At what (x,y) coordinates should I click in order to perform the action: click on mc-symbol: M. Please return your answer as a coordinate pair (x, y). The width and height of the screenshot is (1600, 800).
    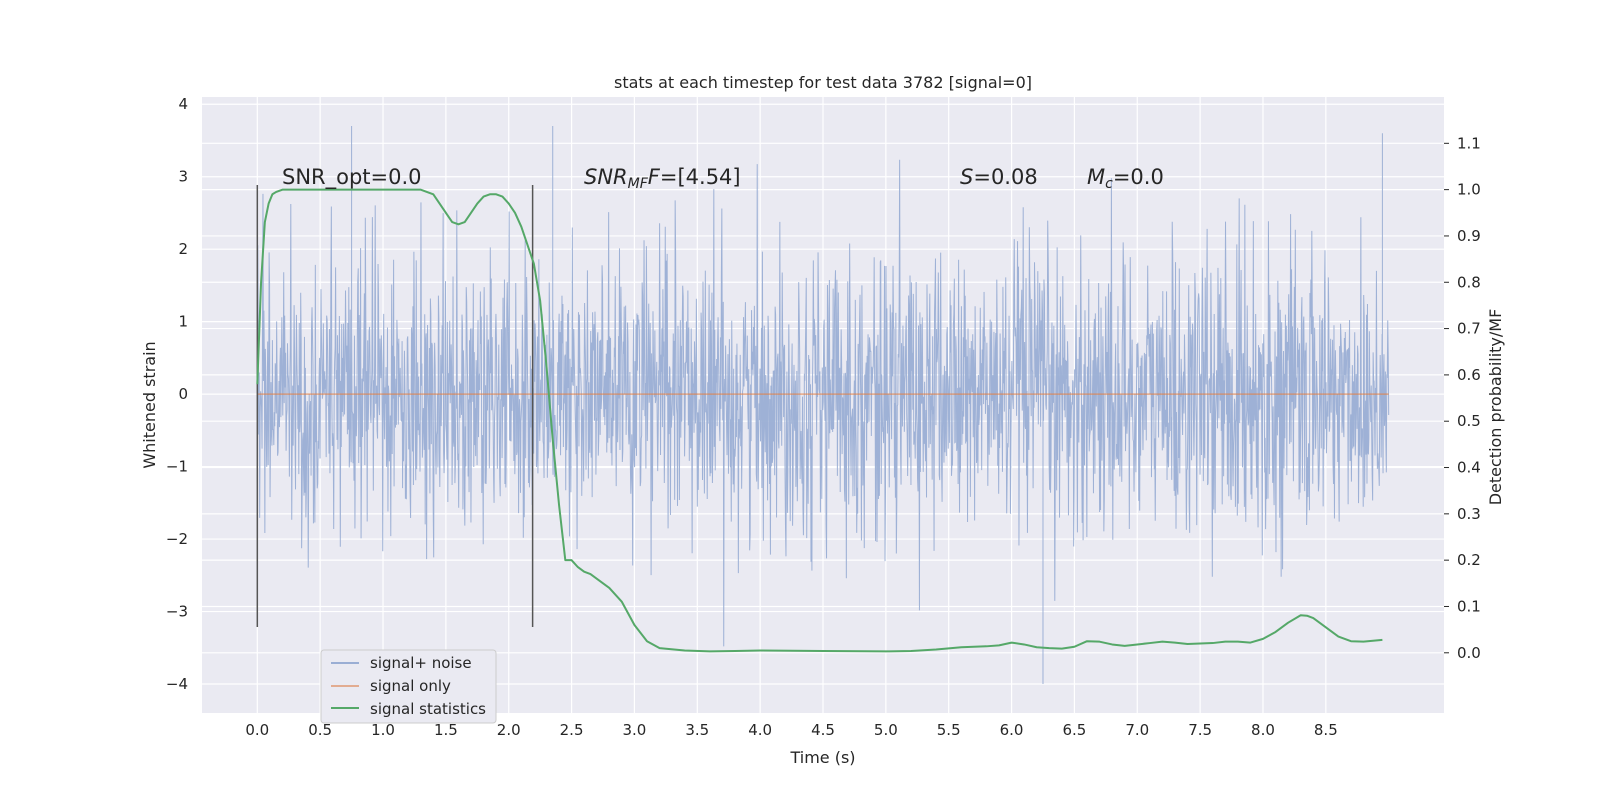
    Looking at the image, I should click on (1096, 177).